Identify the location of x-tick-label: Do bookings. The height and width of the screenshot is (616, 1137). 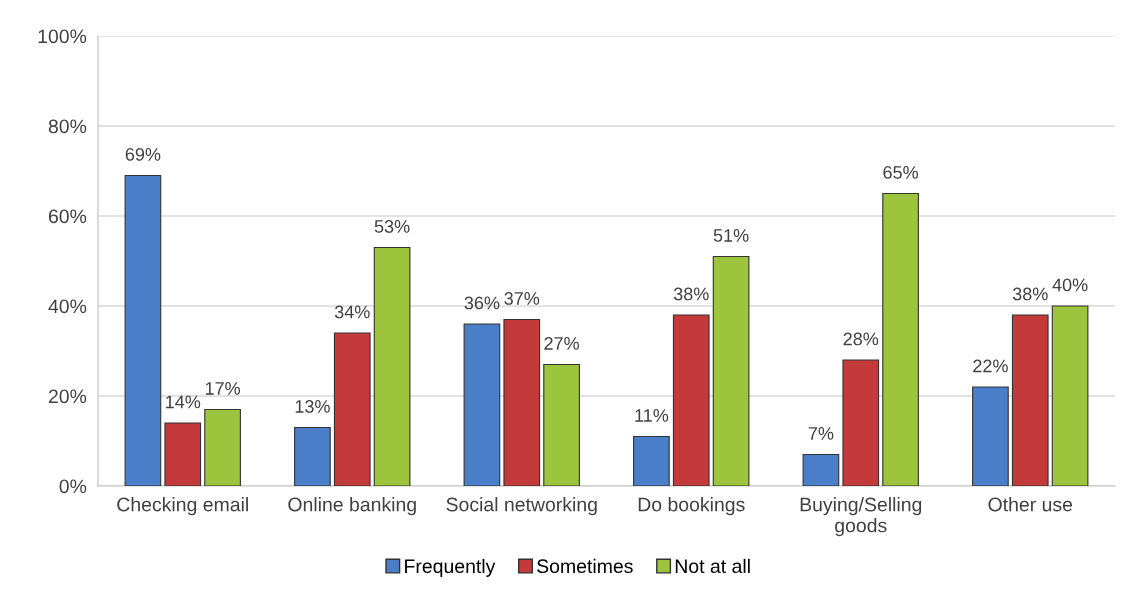
(691, 506).